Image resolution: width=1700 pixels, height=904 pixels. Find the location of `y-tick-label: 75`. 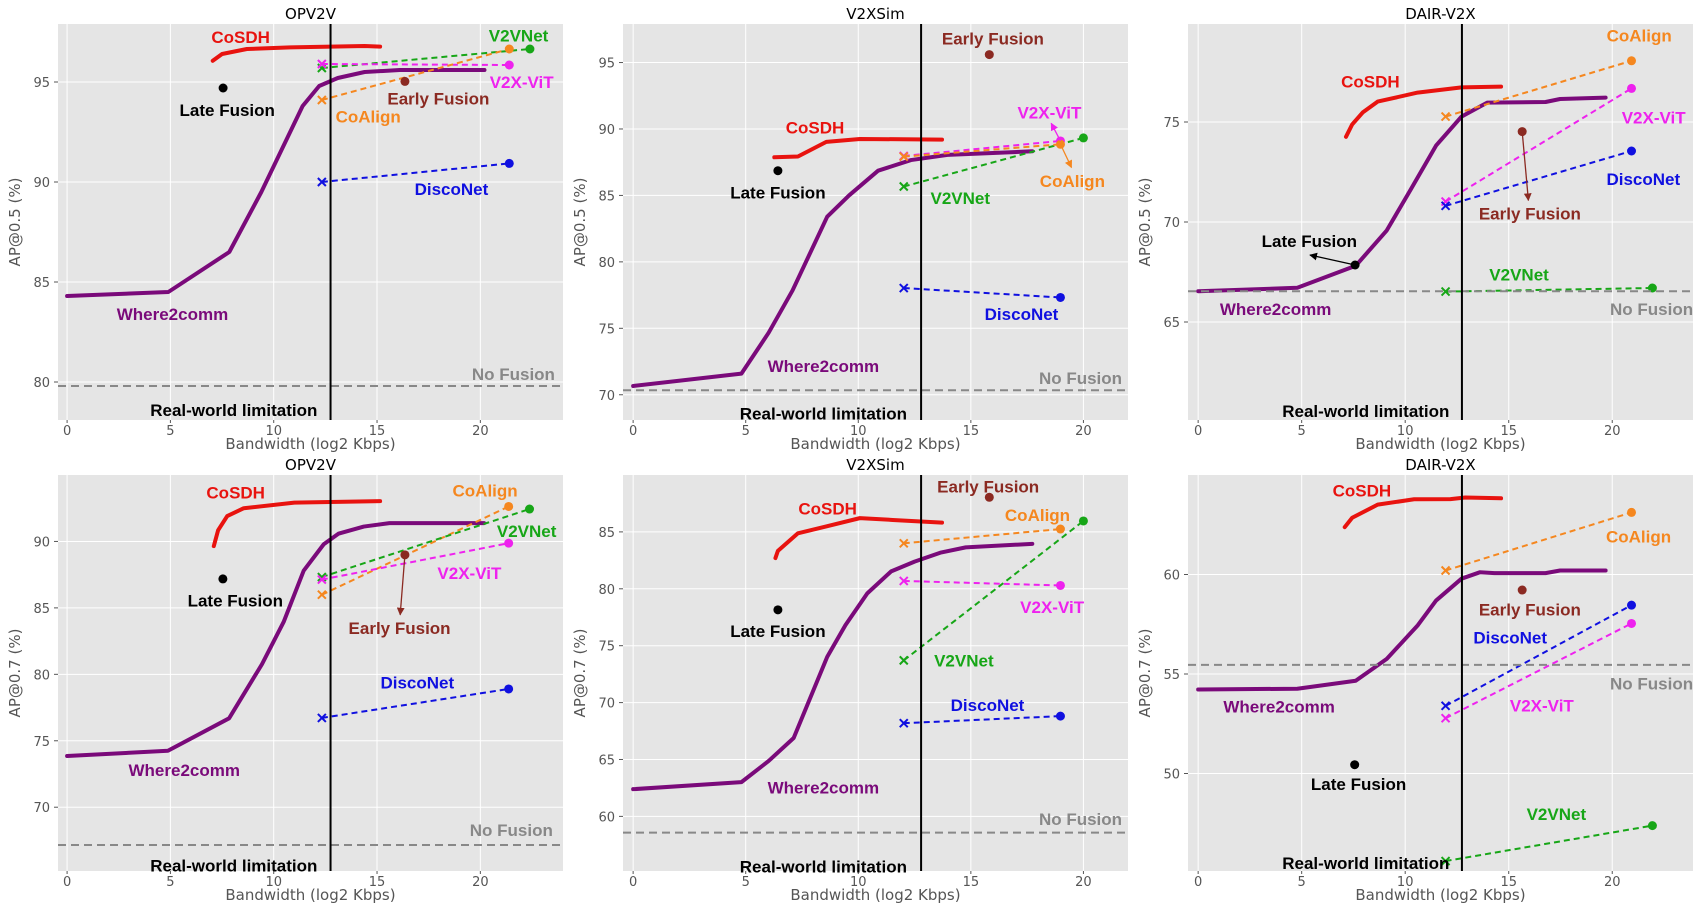

y-tick-label: 75 is located at coordinates (1171, 123).